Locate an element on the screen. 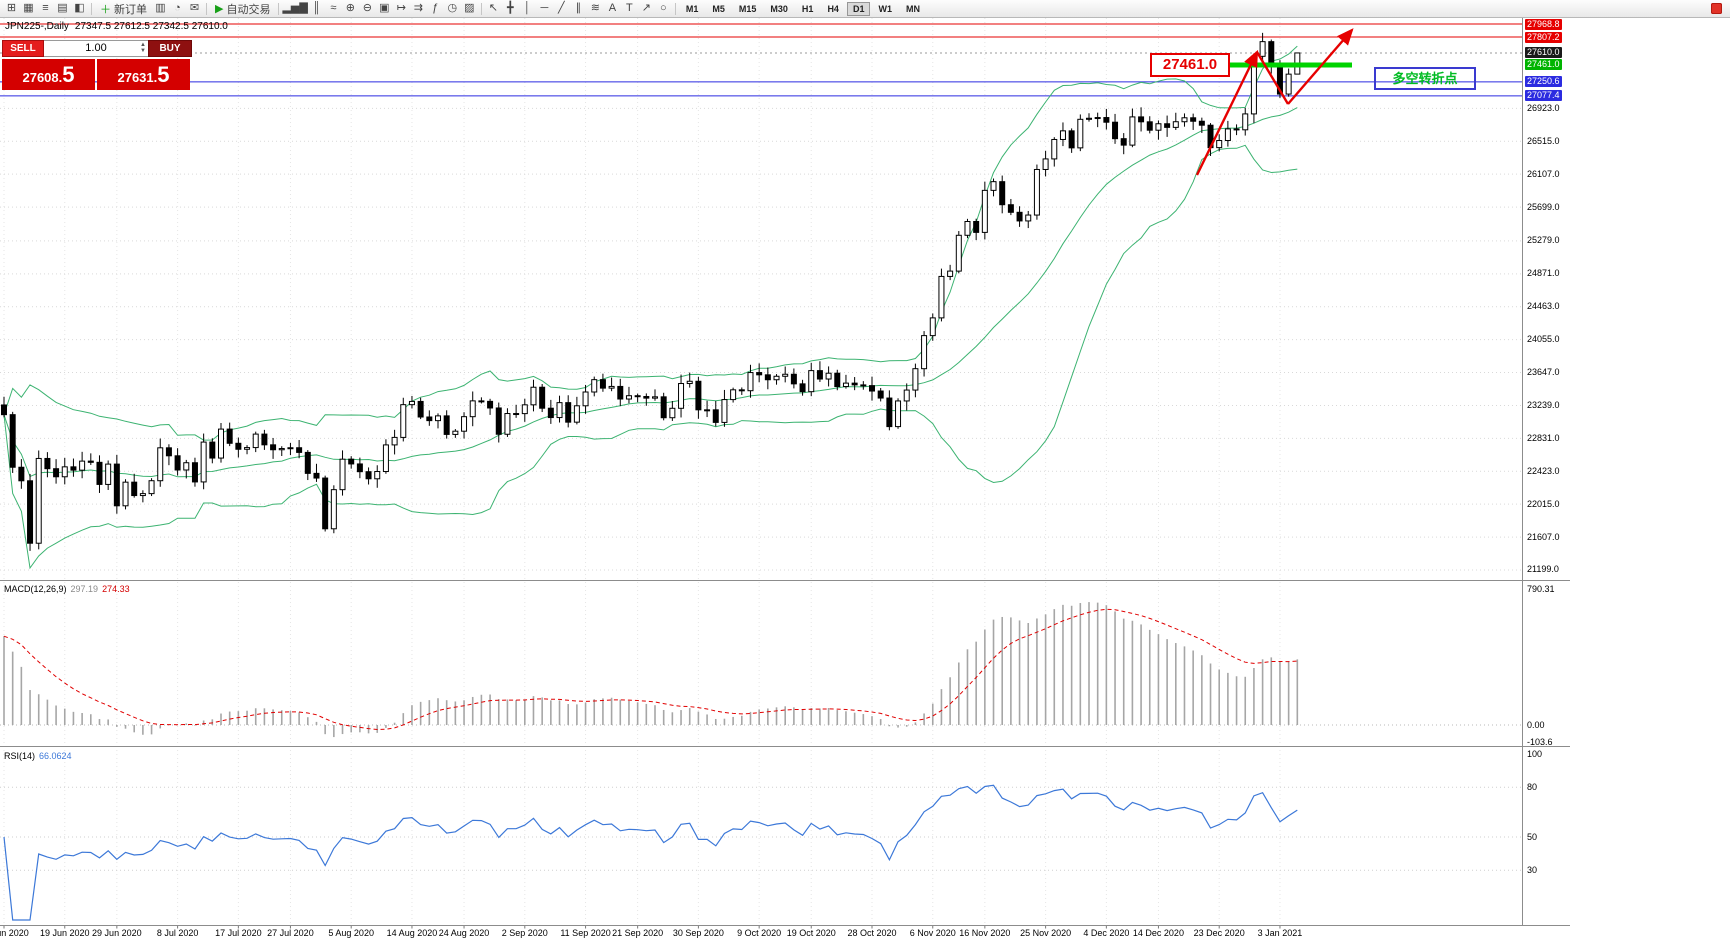  date-axis-label: 19 Jun 2020 is located at coordinates (64, 933).